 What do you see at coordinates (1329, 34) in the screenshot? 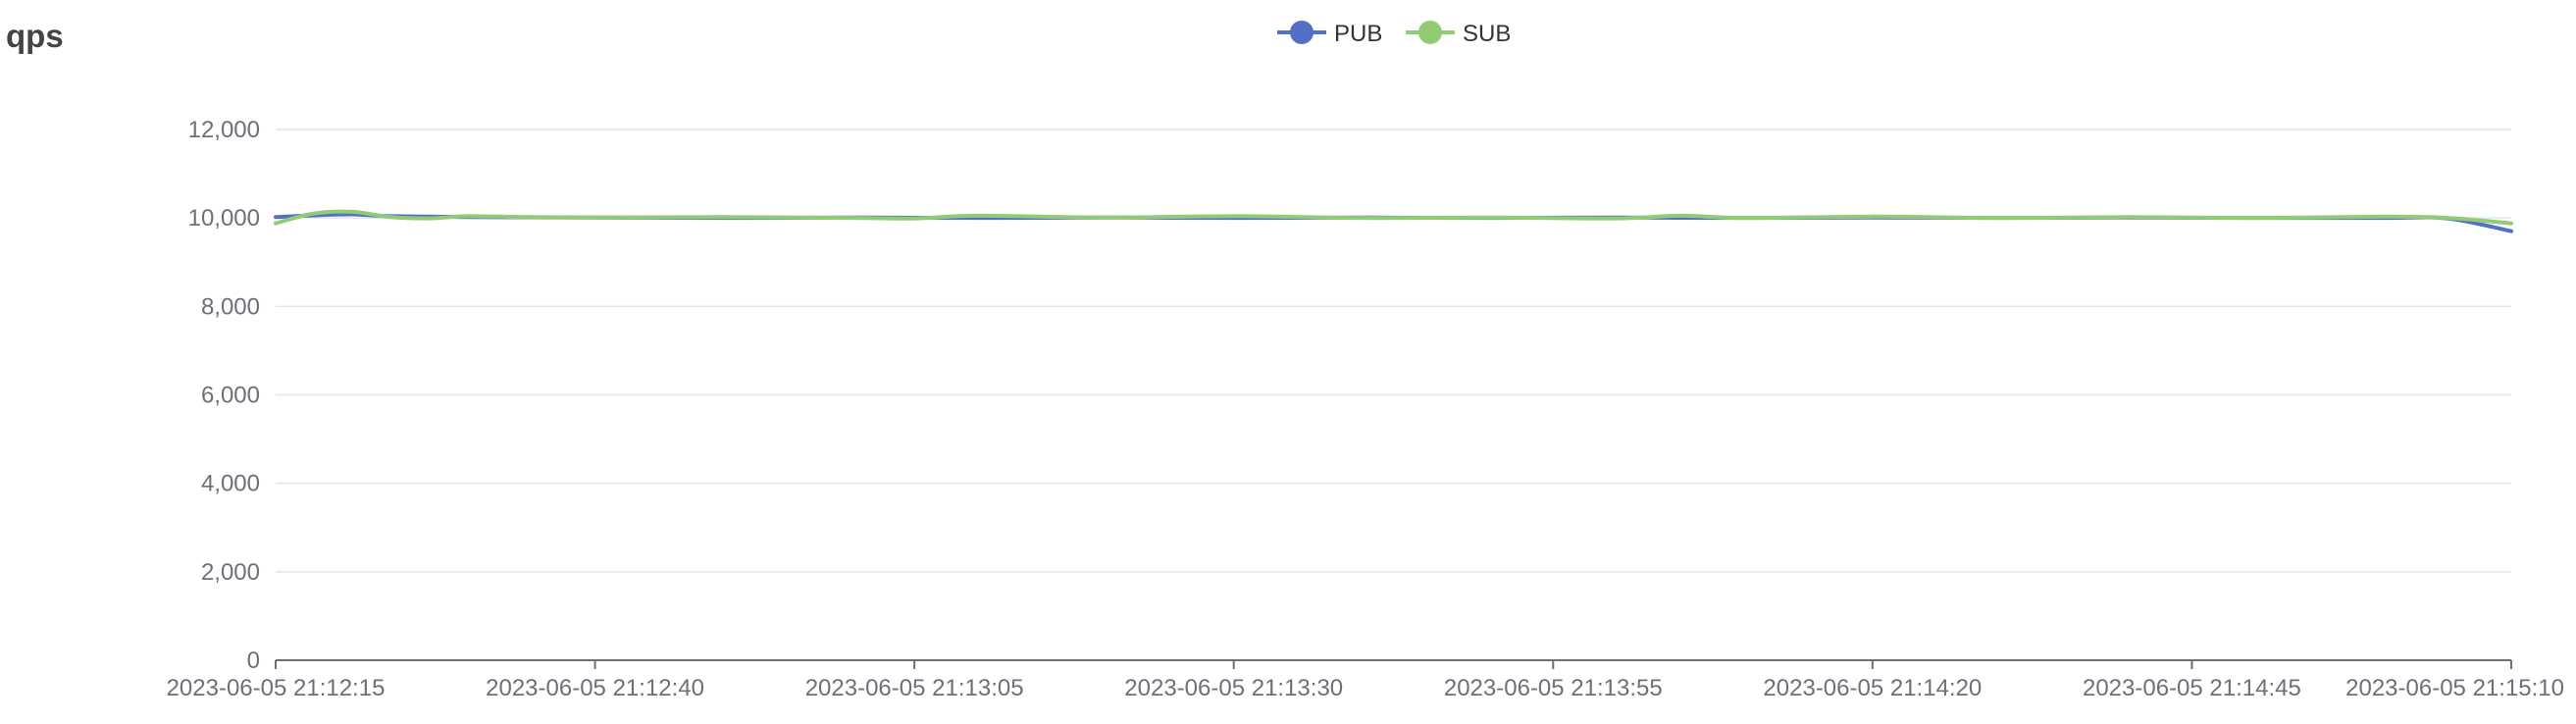
I see `legend-item-pub: PUB` at bounding box center [1329, 34].